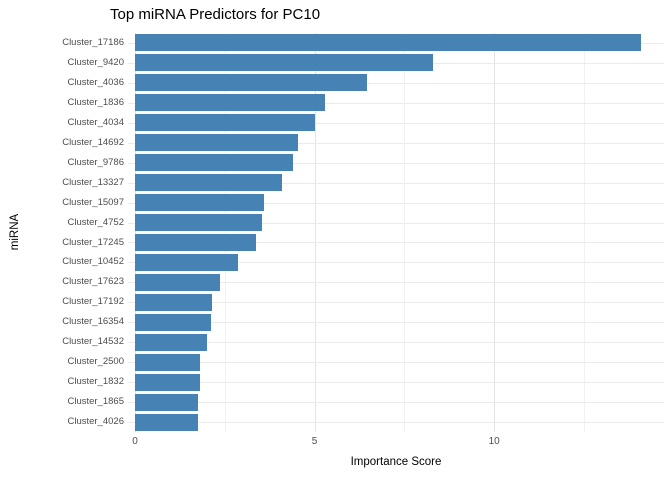 Image resolution: width=672 pixels, height=480 pixels. I want to click on y-tick-label: Cluster_10452, so click(93, 262).